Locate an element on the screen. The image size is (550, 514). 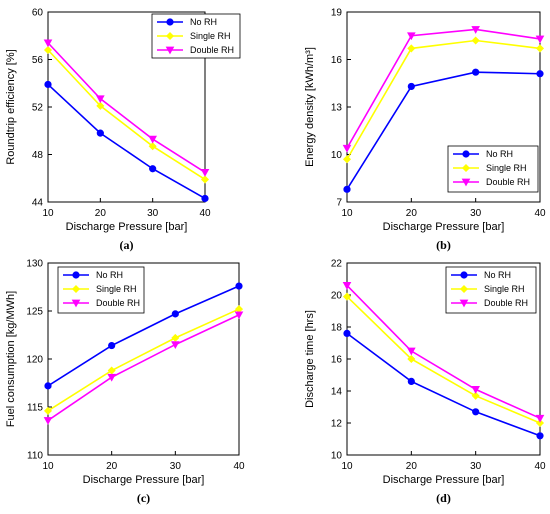
x-tick-label: 10 is located at coordinates (347, 466).